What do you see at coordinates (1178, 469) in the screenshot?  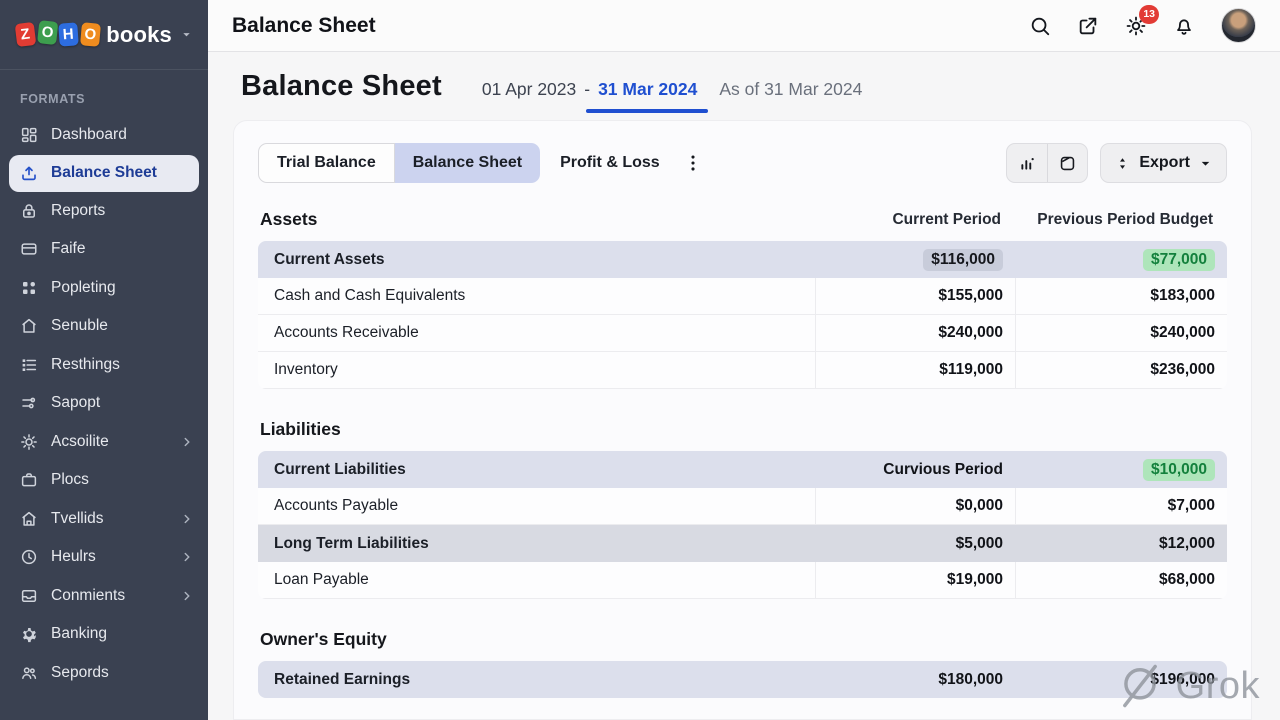 I see `value-pill: $10,000` at bounding box center [1178, 469].